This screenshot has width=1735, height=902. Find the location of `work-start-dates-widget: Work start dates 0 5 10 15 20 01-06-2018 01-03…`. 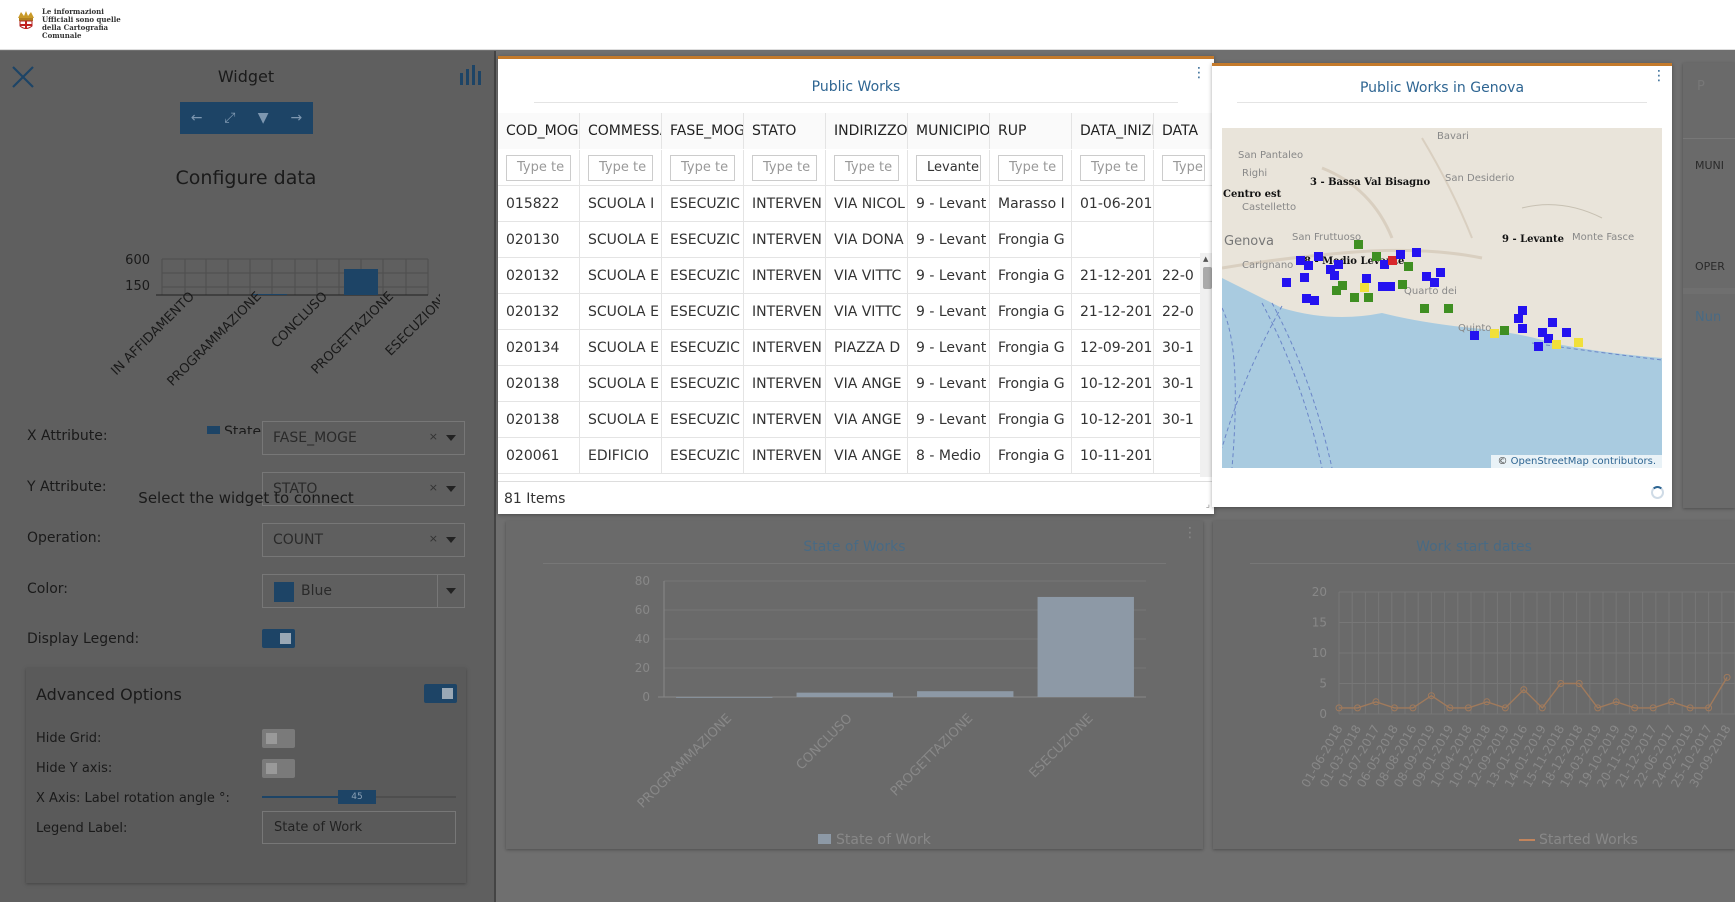

work-start-dates-widget: Work start dates 0 5 10 15 20 01-06-2018 01-03… is located at coordinates (1474, 685).